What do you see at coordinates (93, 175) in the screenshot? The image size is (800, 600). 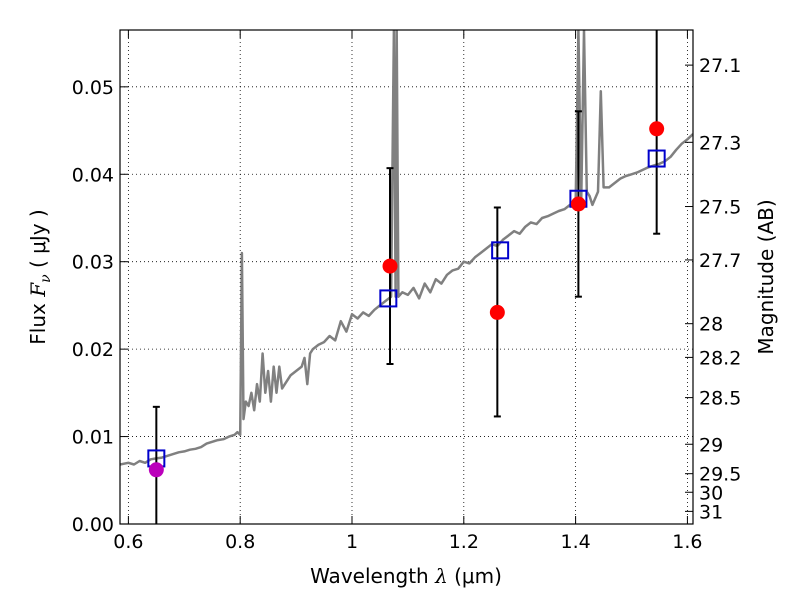 I see `y-tick-label: 0.04` at bounding box center [93, 175].